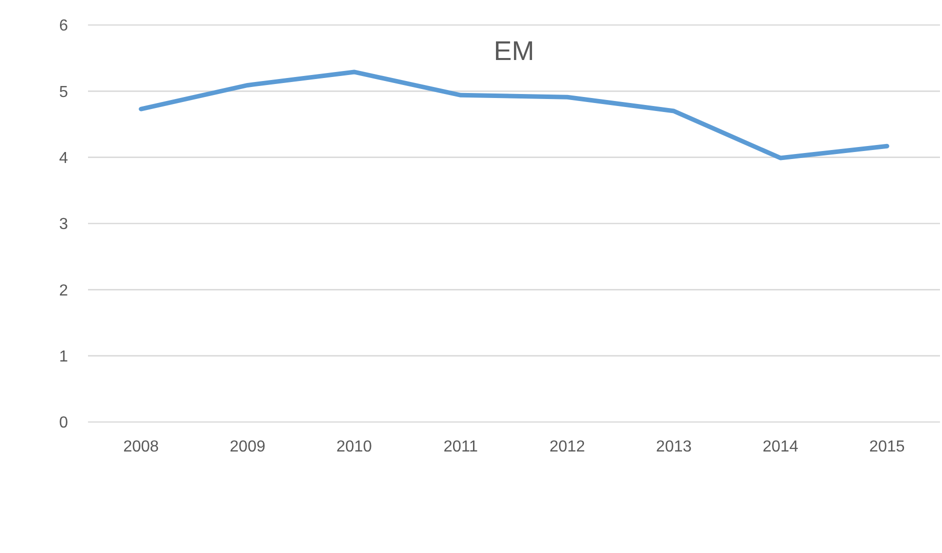  What do you see at coordinates (63, 291) in the screenshot?
I see `y-tick-label: 2` at bounding box center [63, 291].